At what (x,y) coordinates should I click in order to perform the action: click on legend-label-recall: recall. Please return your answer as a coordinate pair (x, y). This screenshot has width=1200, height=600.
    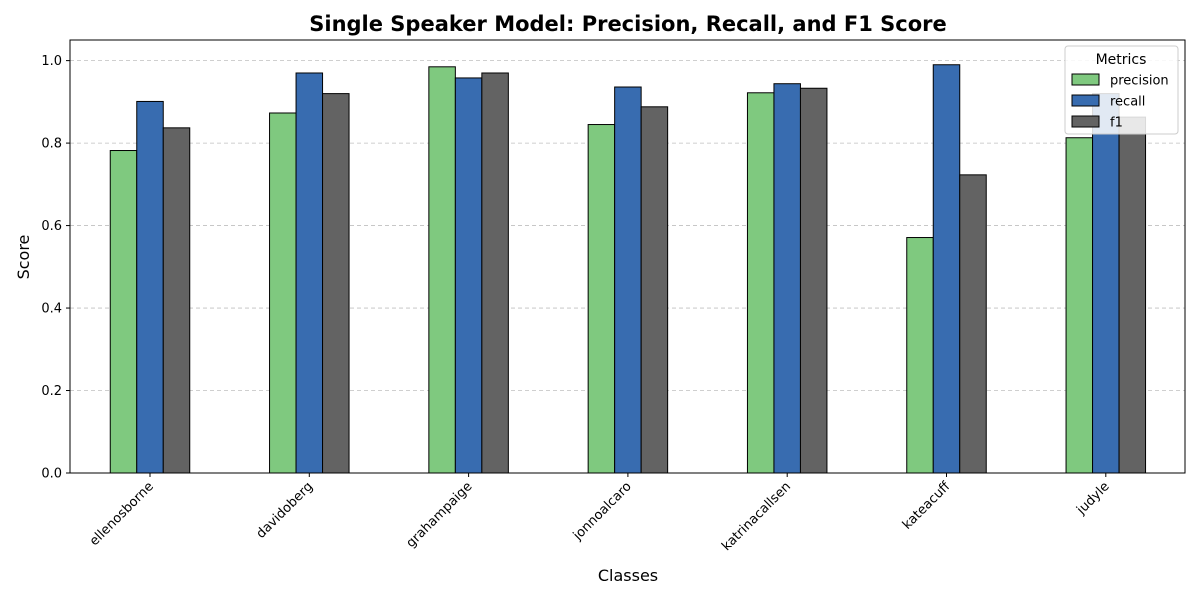
    Looking at the image, I should click on (1127, 102).